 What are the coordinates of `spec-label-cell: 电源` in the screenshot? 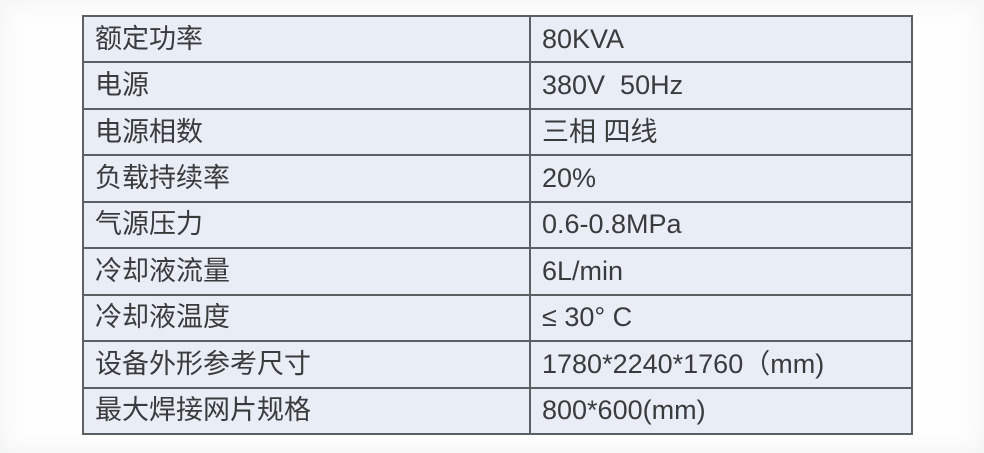 It's located at (306, 85).